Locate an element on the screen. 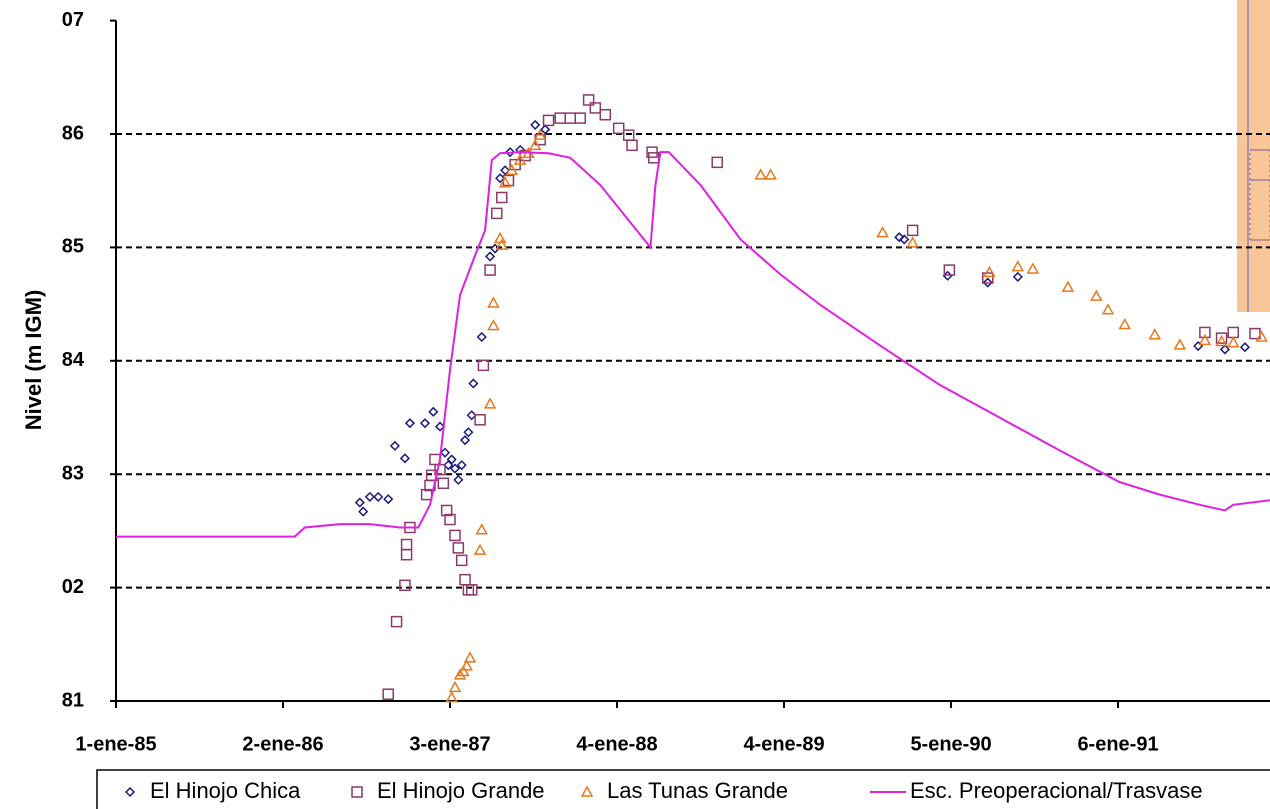  y-tick-label: 86 is located at coordinates (73, 133).